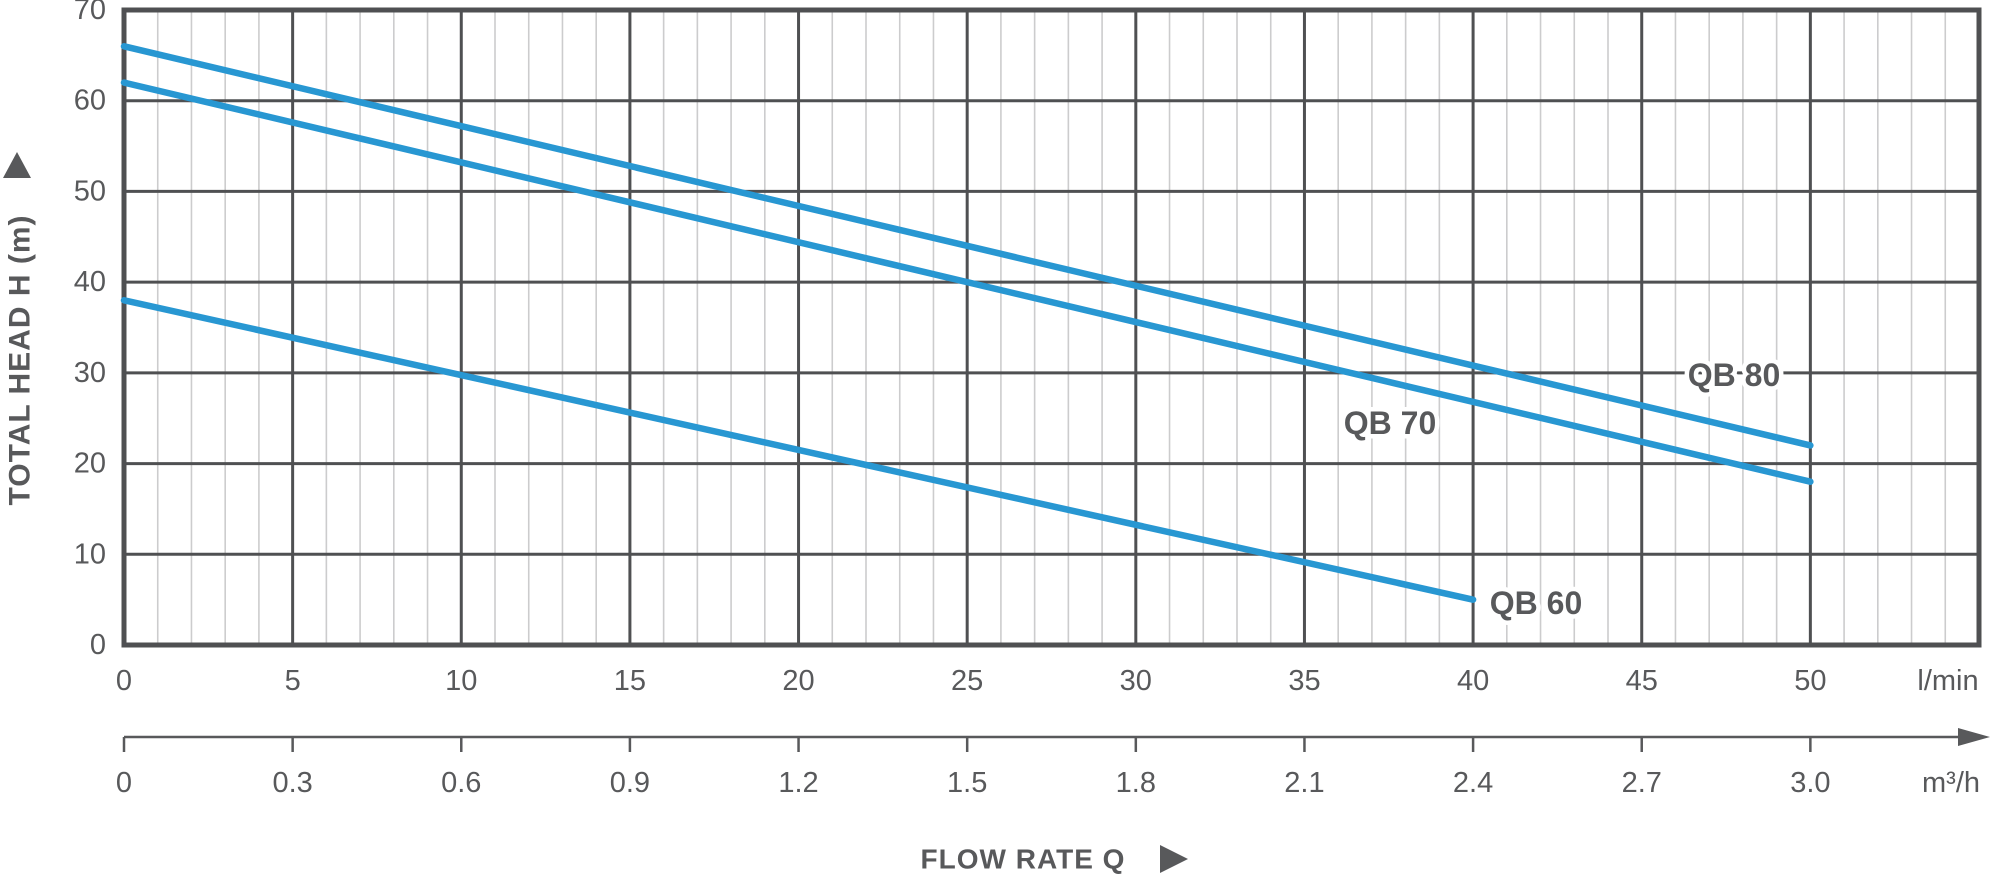 This screenshot has width=1991, height=879. What do you see at coordinates (90, 101) in the screenshot?
I see `y-tick-label: 60` at bounding box center [90, 101].